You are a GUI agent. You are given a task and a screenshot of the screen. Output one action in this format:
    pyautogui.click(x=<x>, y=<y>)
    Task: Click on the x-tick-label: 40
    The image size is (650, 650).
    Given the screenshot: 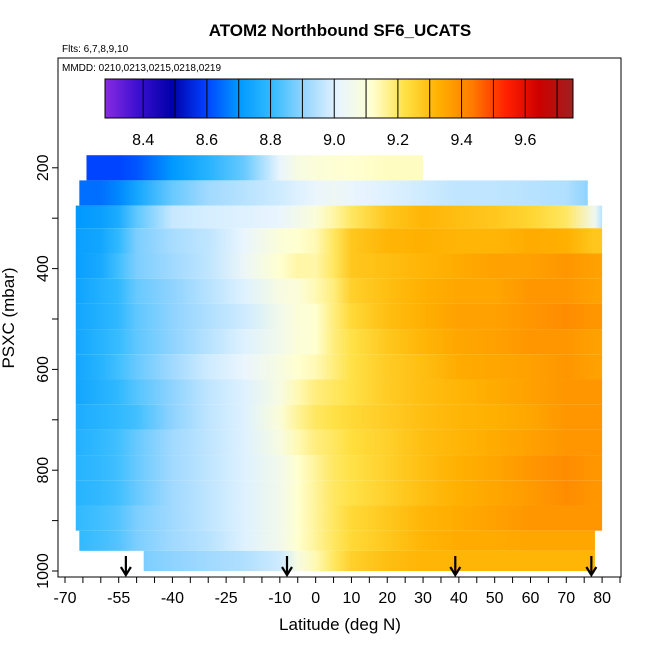 What is the action you would take?
    pyautogui.click(x=459, y=598)
    